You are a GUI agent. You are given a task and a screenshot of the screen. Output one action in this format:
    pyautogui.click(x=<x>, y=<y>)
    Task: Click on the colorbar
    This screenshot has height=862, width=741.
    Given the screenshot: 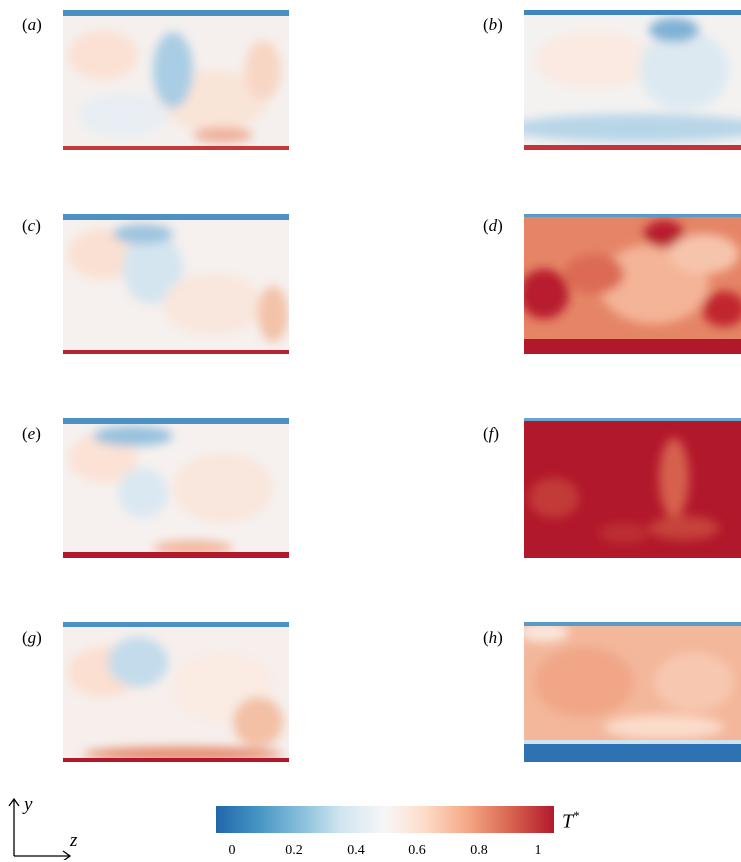 What is the action you would take?
    pyautogui.click(x=385, y=819)
    